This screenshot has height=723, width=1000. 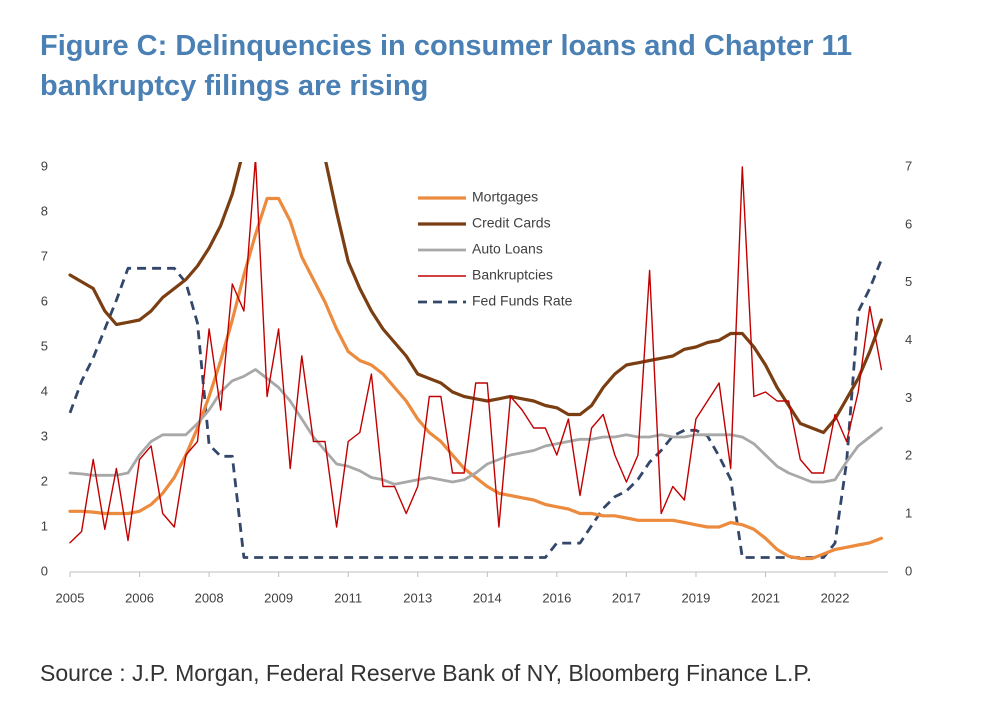 What do you see at coordinates (44, 255) in the screenshot?
I see `y-tick-label: 7` at bounding box center [44, 255].